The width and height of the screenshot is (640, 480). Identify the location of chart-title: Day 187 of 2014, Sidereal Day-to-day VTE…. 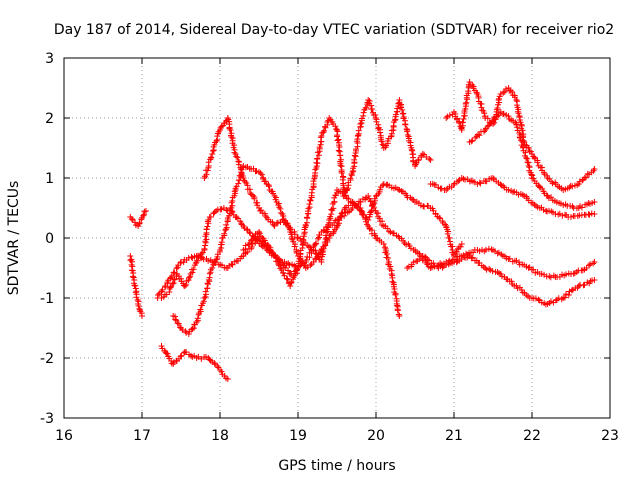
(334, 30).